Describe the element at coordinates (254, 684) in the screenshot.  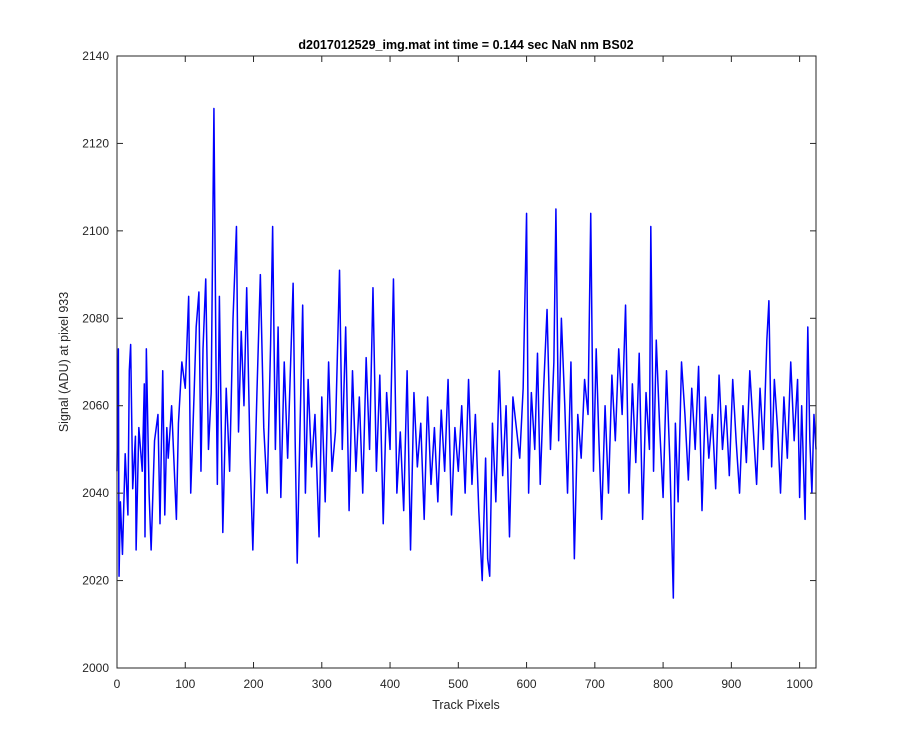
I see `x-tick-label: 200` at that location.